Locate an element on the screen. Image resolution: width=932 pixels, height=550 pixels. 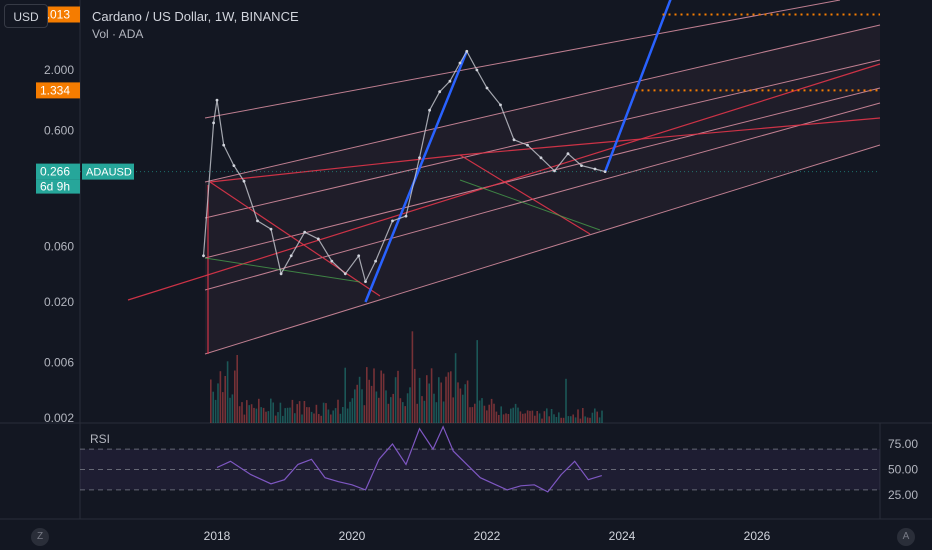
rsi-tick-label: 25.00 is located at coordinates (903, 495).